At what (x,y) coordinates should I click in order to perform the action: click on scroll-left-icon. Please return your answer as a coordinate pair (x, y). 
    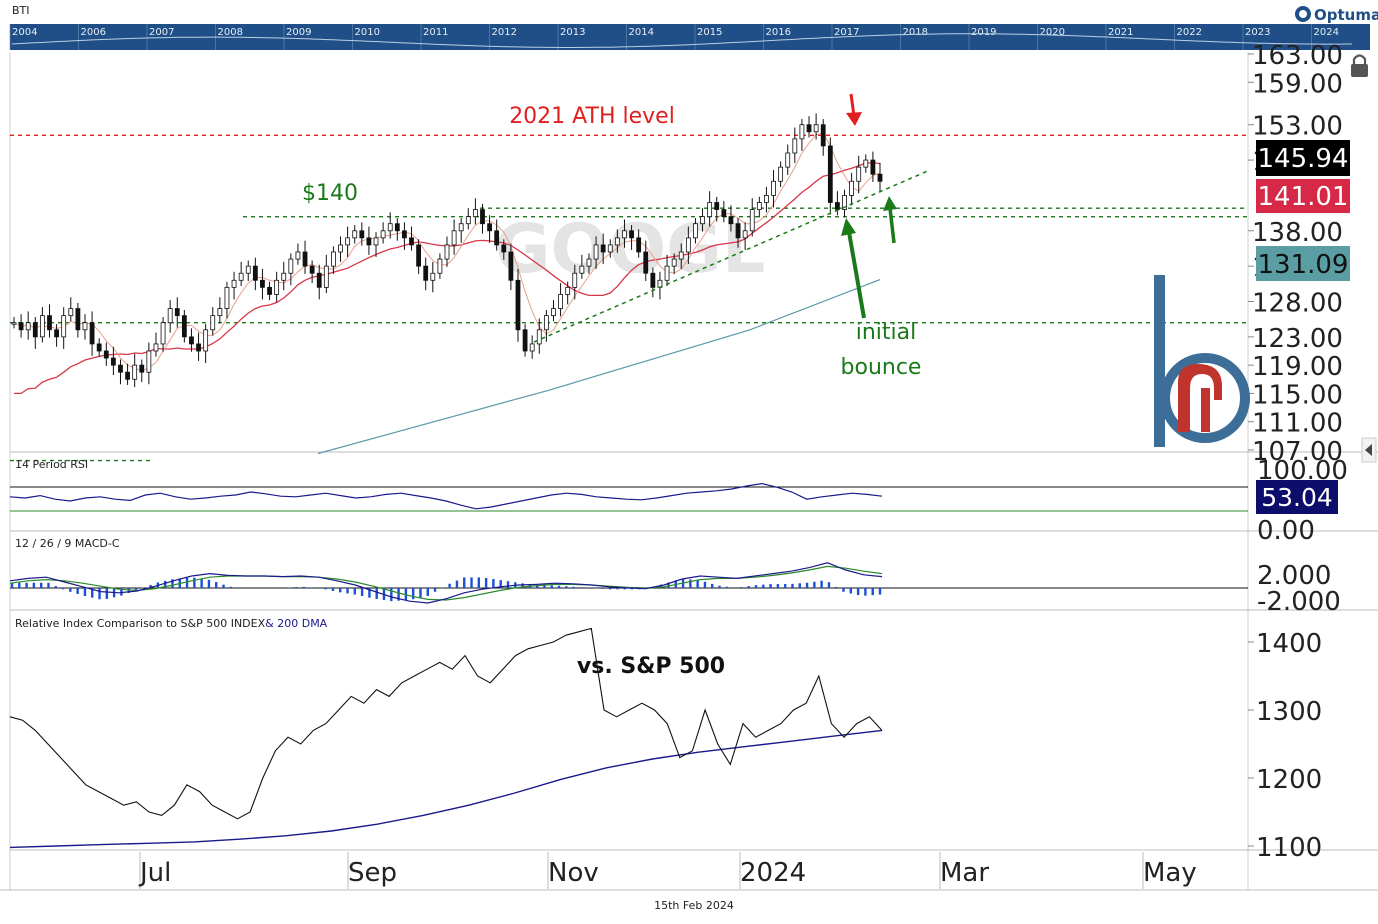
    Looking at the image, I should click on (1369, 450).